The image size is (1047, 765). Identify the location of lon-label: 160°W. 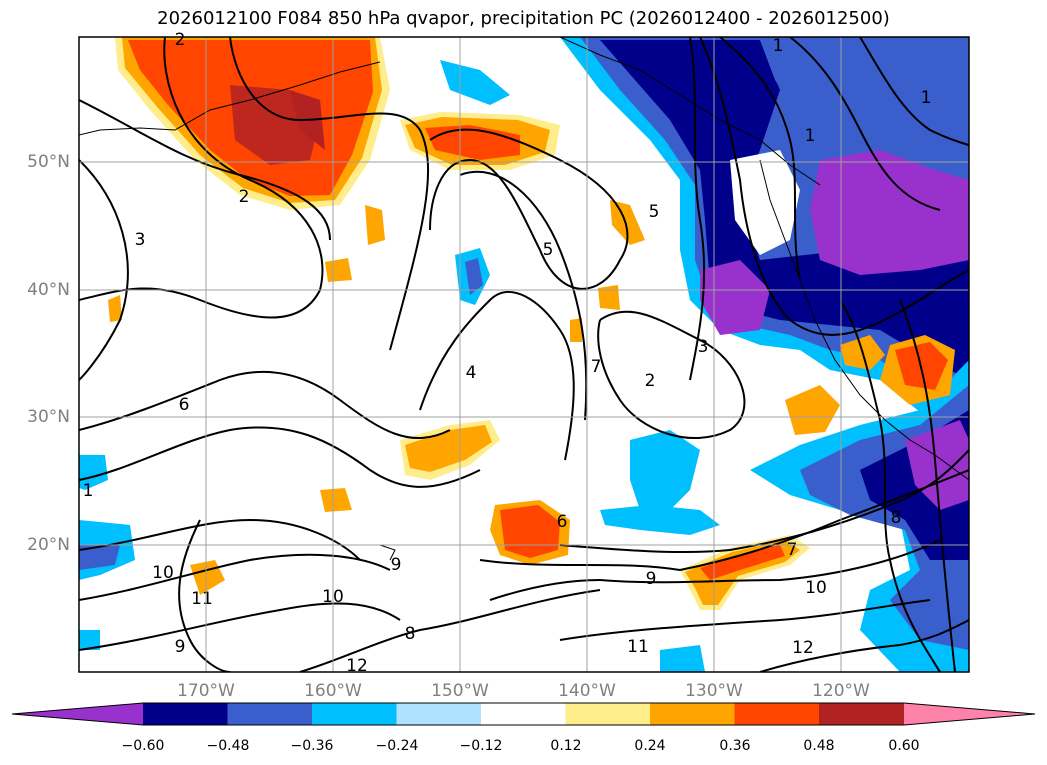
(333, 691).